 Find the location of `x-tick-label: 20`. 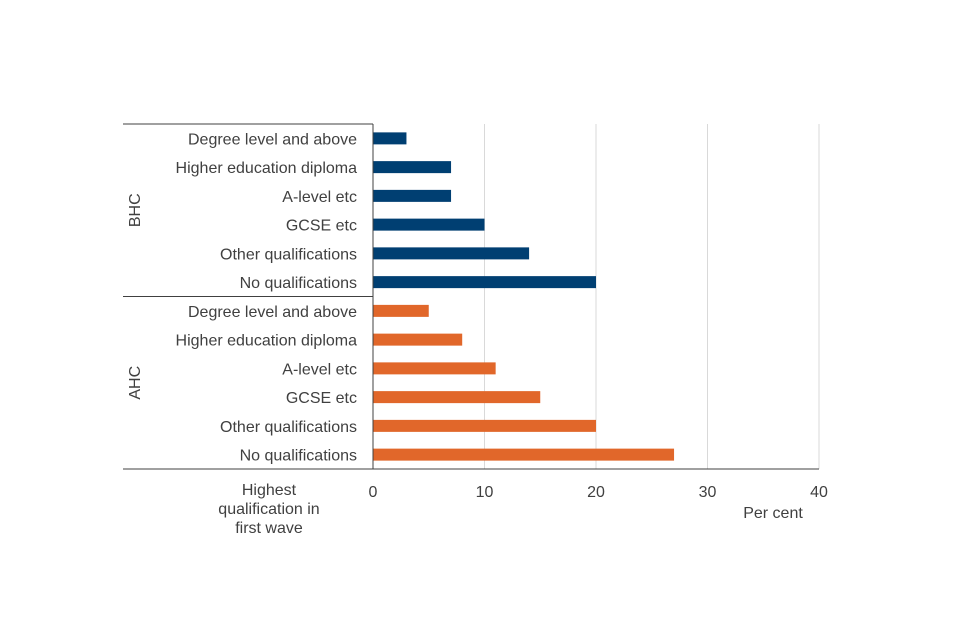

x-tick-label: 20 is located at coordinates (596, 492).